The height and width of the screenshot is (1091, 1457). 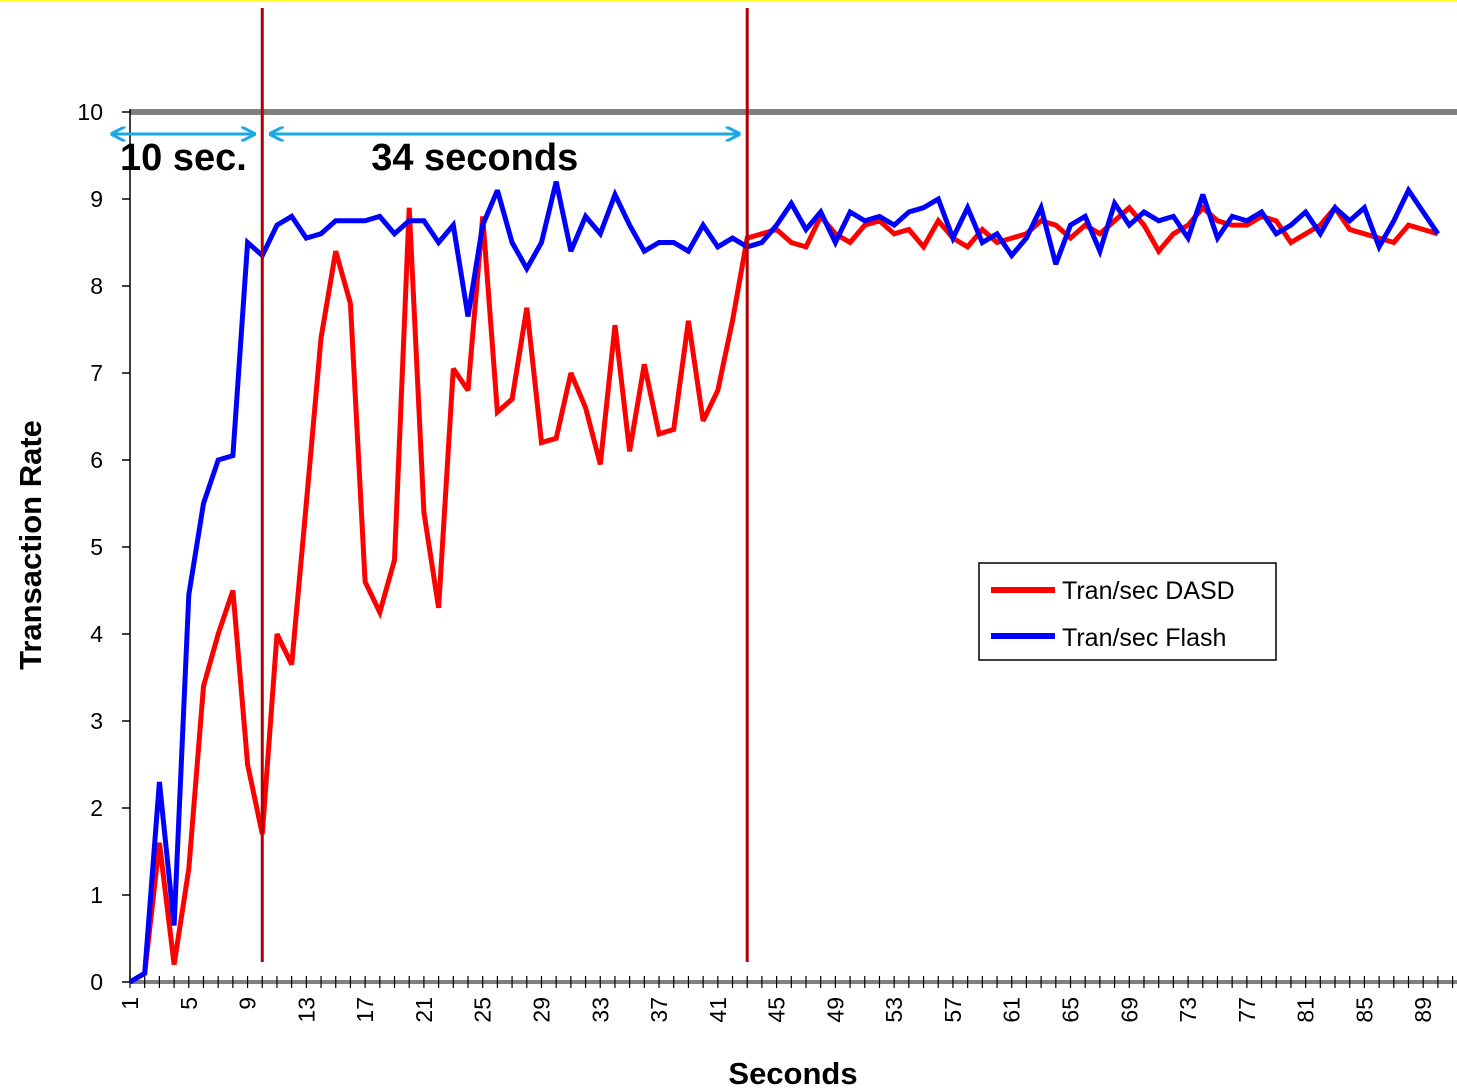 What do you see at coordinates (103, 547) in the screenshot?
I see `y-axis-ticks: 0 1 2 3 4 5 6 7 8 9 10` at bounding box center [103, 547].